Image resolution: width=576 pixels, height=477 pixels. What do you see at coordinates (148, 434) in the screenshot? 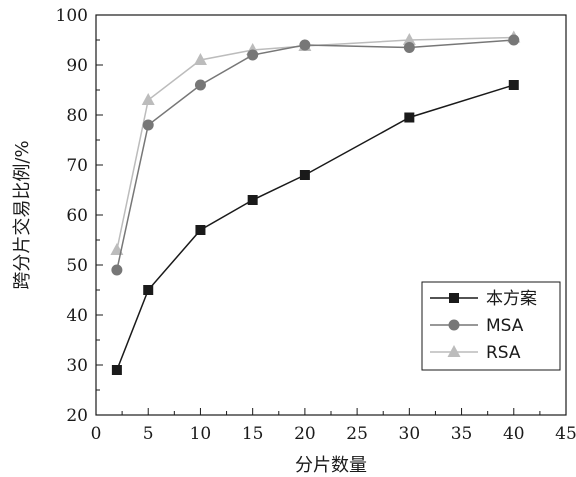
I see `x-tick-label: 5` at bounding box center [148, 434].